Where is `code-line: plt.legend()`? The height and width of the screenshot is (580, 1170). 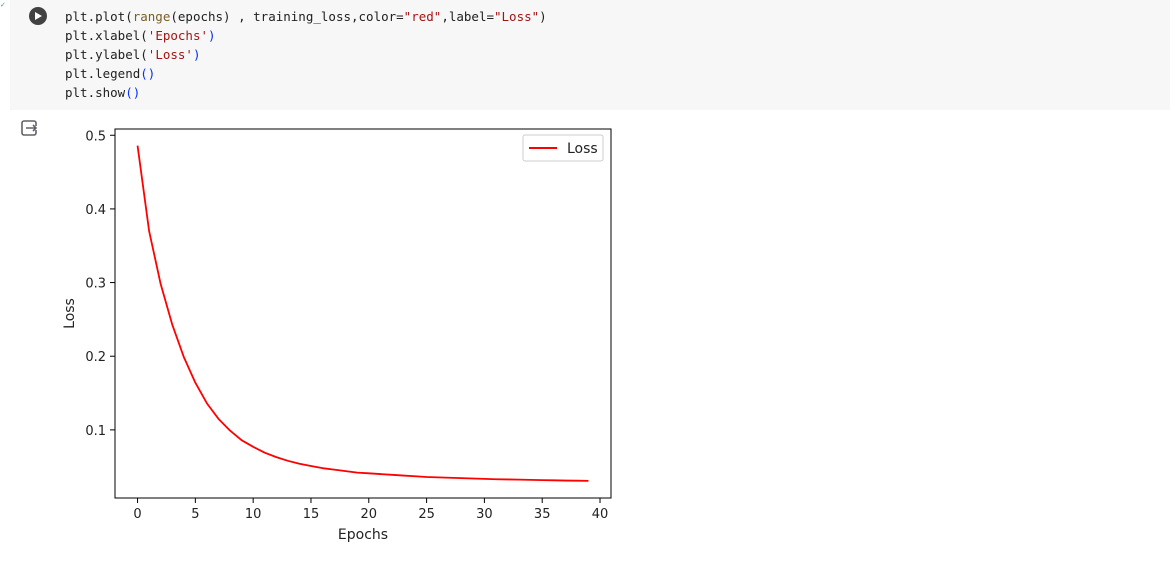 code-line: plt.legend() is located at coordinates (306, 73).